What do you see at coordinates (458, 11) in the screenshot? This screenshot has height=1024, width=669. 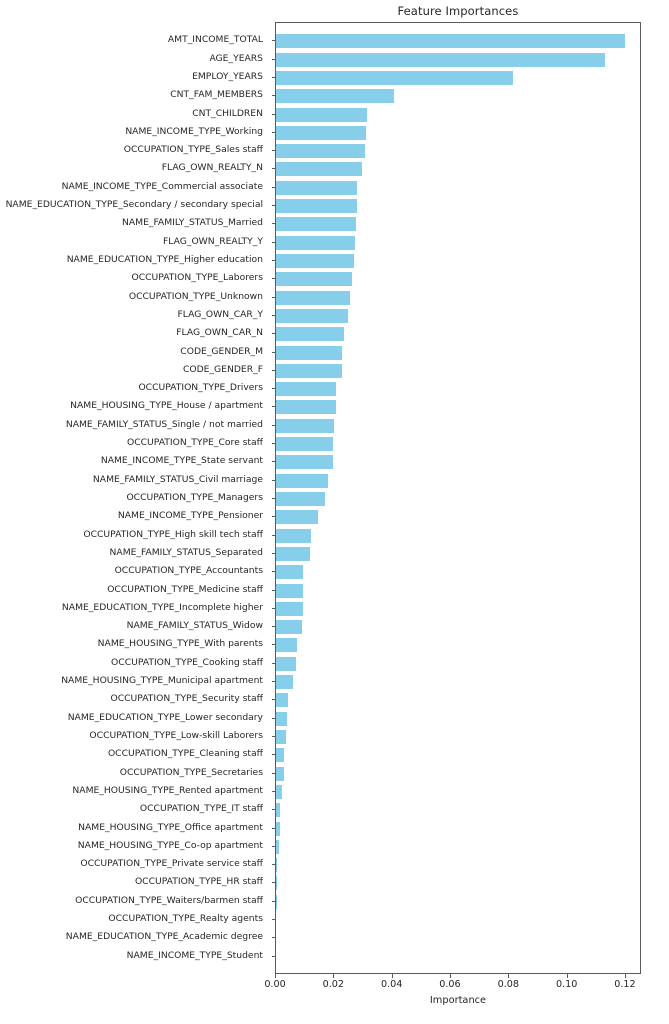 I see `chart-title: Feature Importances` at bounding box center [458, 11].